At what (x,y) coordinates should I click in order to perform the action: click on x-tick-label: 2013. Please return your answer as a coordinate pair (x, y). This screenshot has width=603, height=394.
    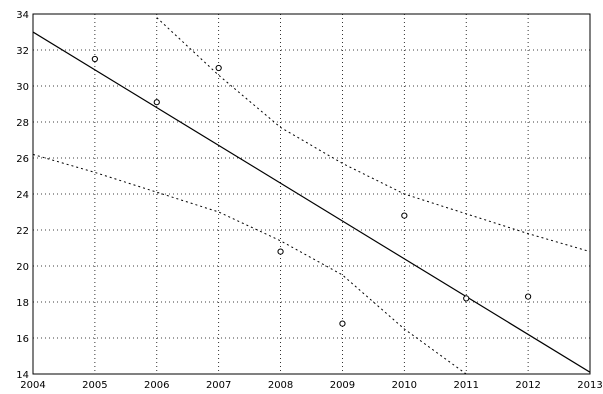
    Looking at the image, I should click on (589, 385).